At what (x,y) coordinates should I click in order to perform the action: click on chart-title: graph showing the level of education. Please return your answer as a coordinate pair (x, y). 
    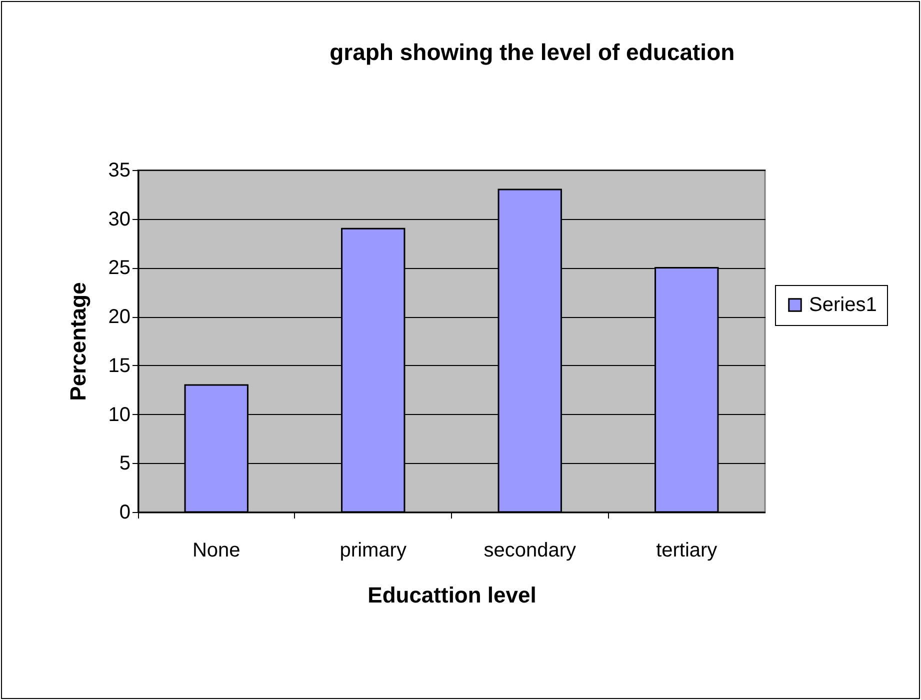
    Looking at the image, I should click on (532, 52).